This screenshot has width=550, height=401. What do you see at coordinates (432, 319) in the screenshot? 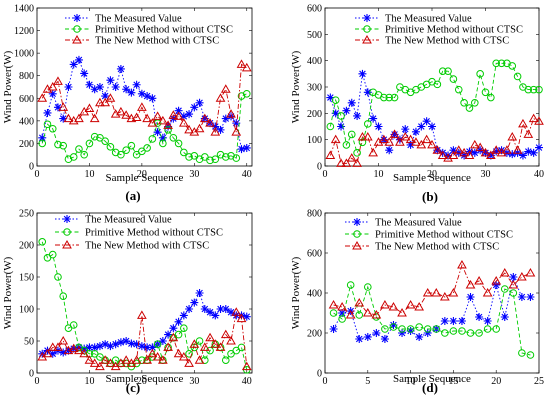
I see `series-line` at bounding box center [432, 319].